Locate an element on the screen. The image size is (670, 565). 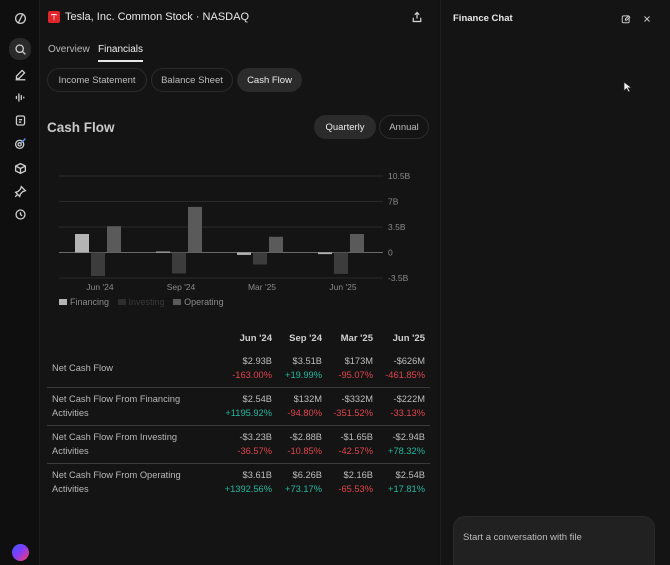
tab-overview: Overview is located at coordinates (69, 49).